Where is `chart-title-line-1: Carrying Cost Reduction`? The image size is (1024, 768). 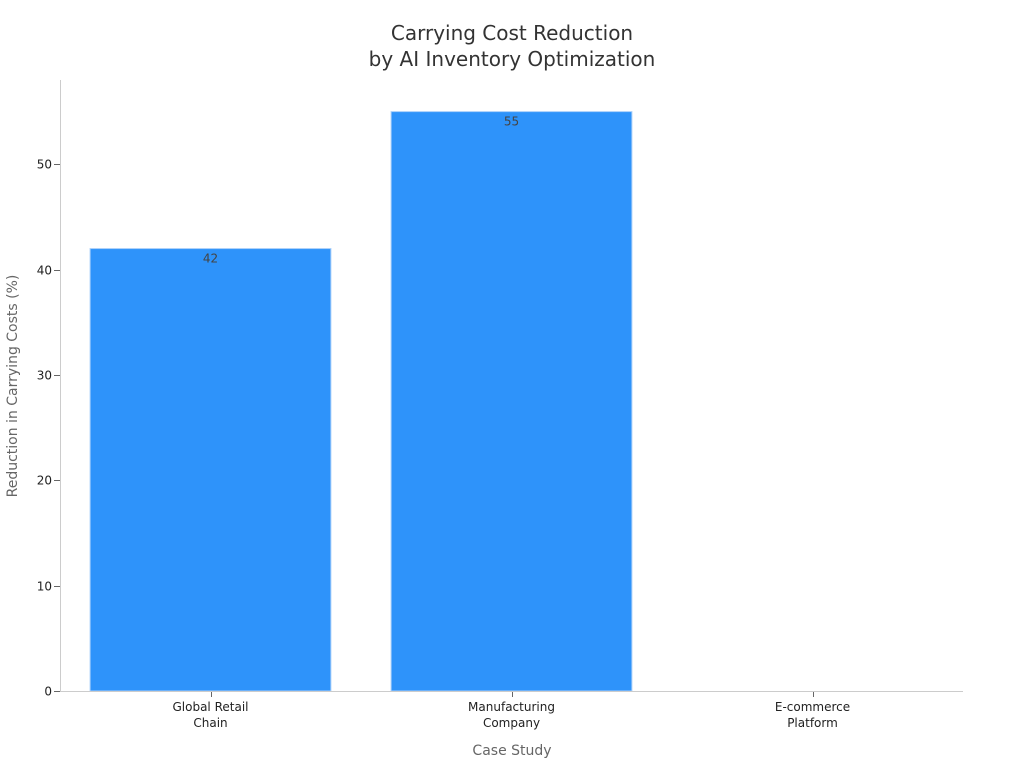
chart-title-line-1: Carrying Cost Reduction is located at coordinates (512, 33).